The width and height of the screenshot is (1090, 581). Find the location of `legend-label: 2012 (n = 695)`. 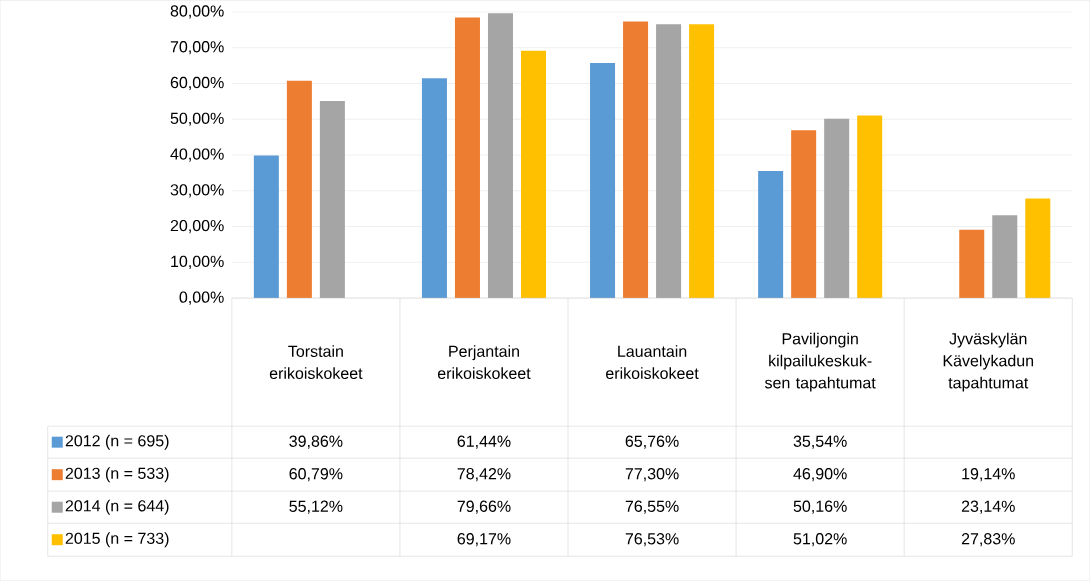

legend-label: 2012 (n = 695) is located at coordinates (117, 442).